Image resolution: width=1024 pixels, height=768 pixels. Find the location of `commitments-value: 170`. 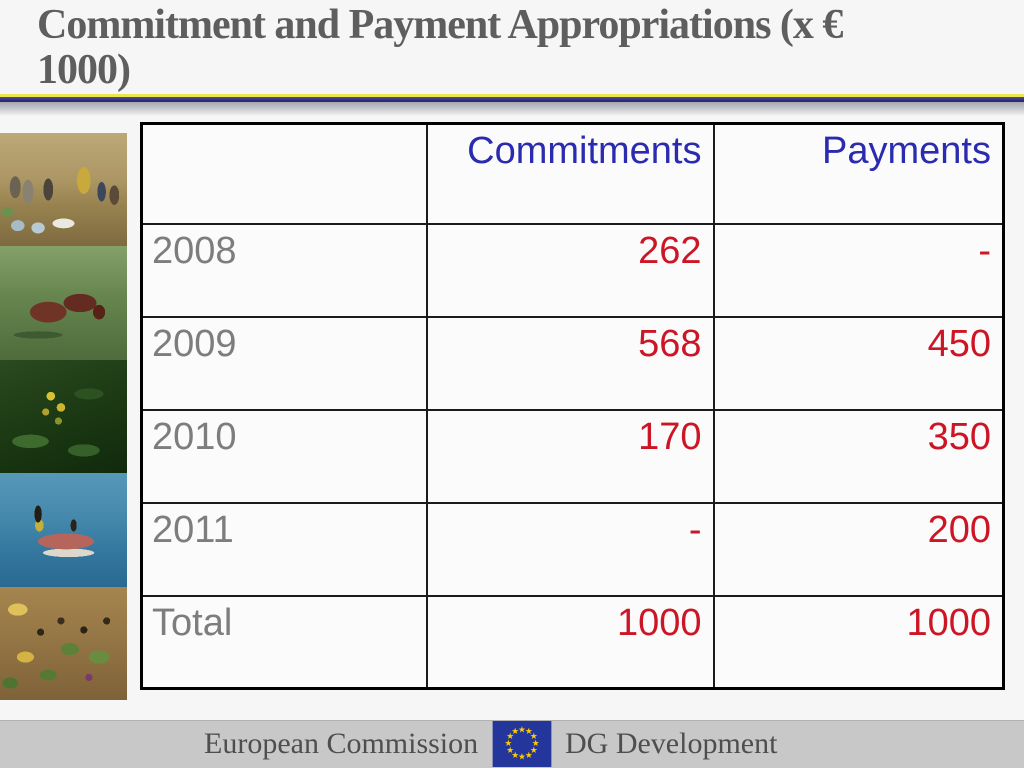

commitments-value: 170 is located at coordinates (570, 456).